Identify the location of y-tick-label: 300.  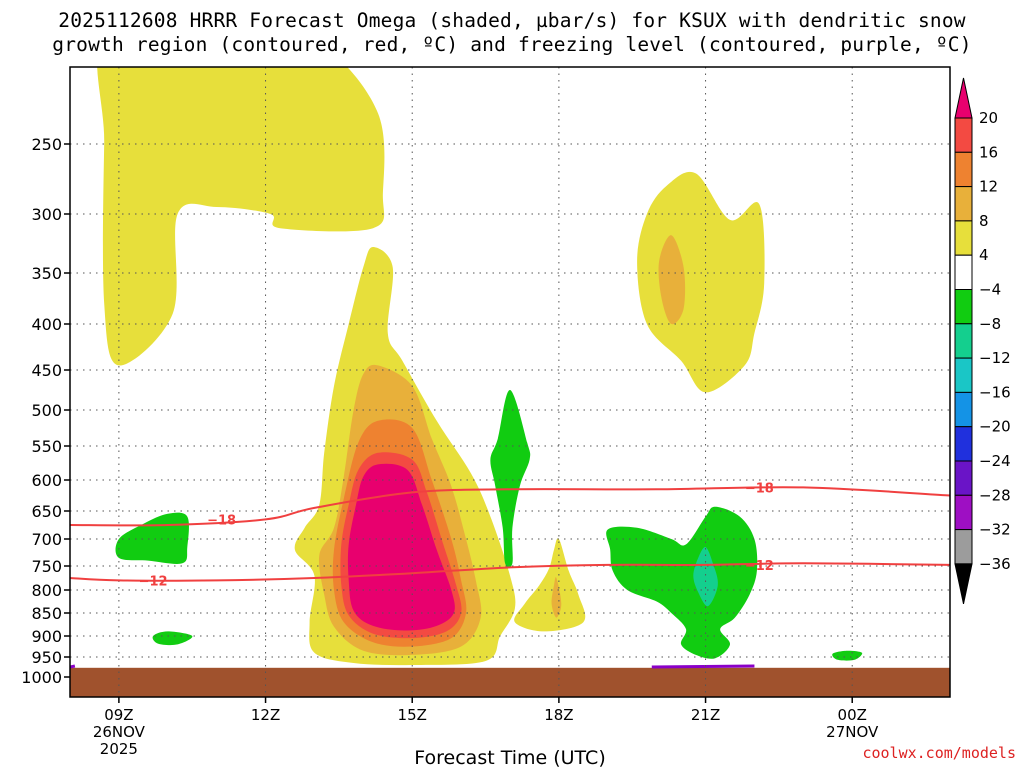
(46, 214).